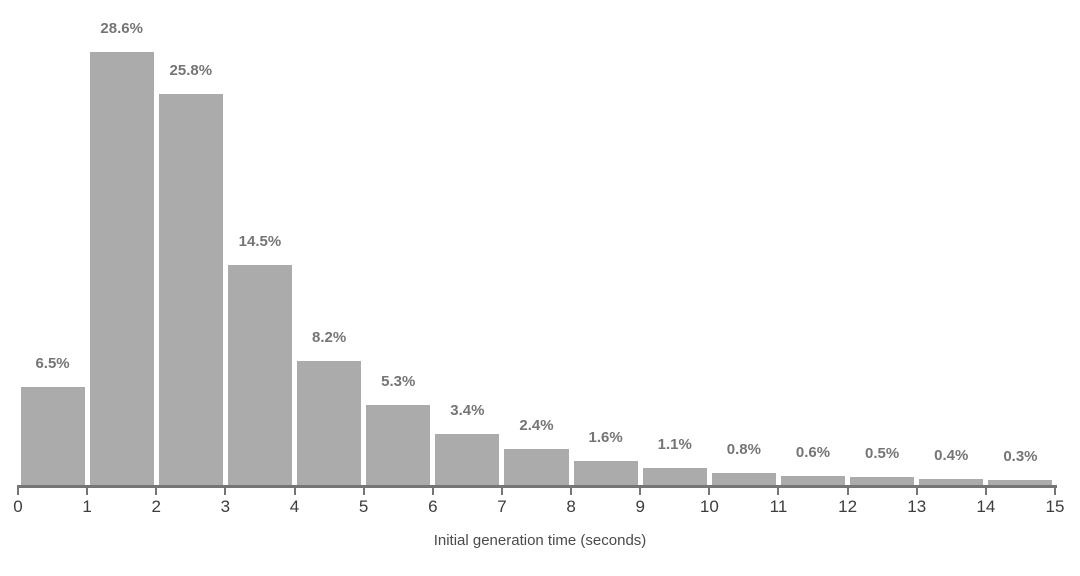 This screenshot has width=1080, height=576. I want to click on x-tick-label: 13, so click(917, 506).